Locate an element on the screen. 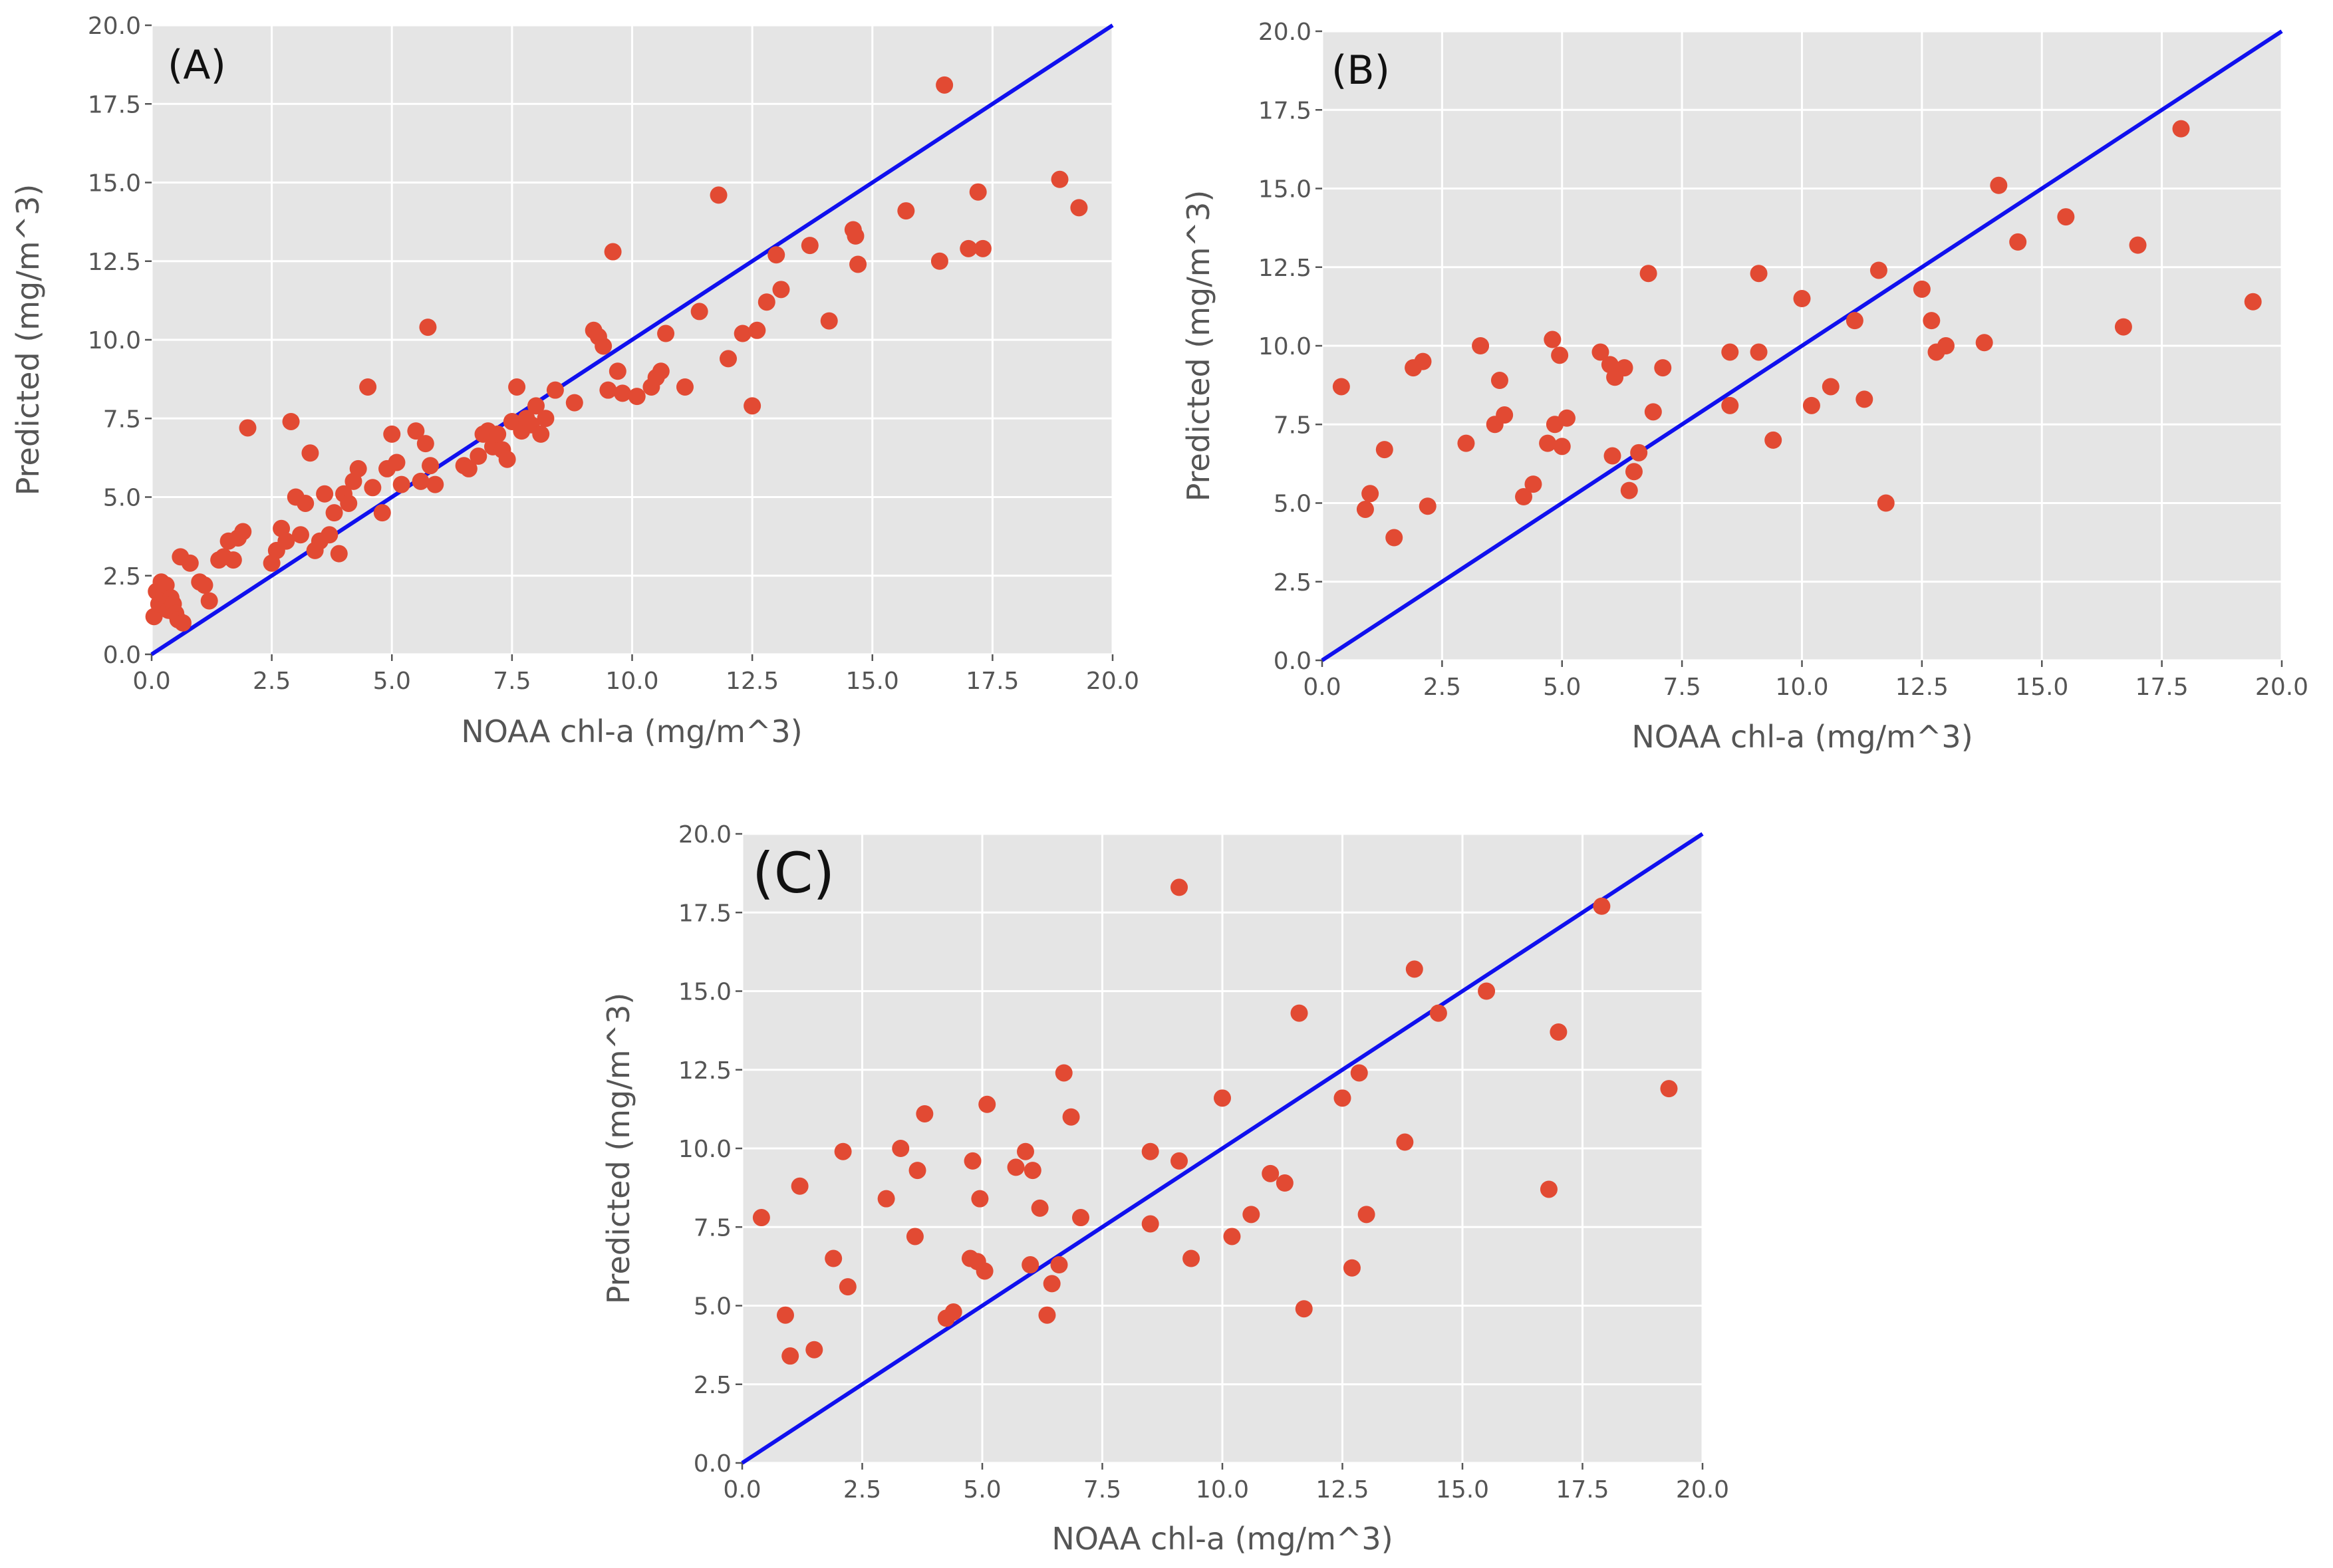 This screenshot has width=2333, height=1568. panel-a-y-tick-label: 12.5 is located at coordinates (114, 262).